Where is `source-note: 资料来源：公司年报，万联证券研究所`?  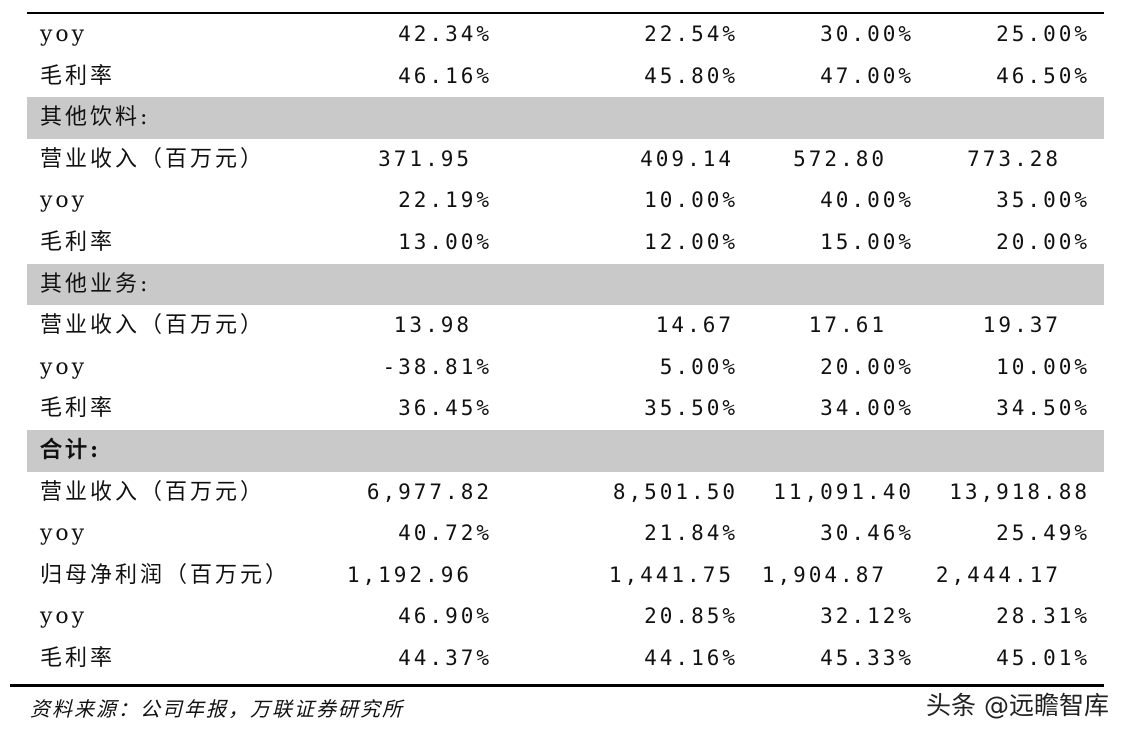 source-note: 资料来源：公司年报，万联证券研究所 is located at coordinates (217, 709).